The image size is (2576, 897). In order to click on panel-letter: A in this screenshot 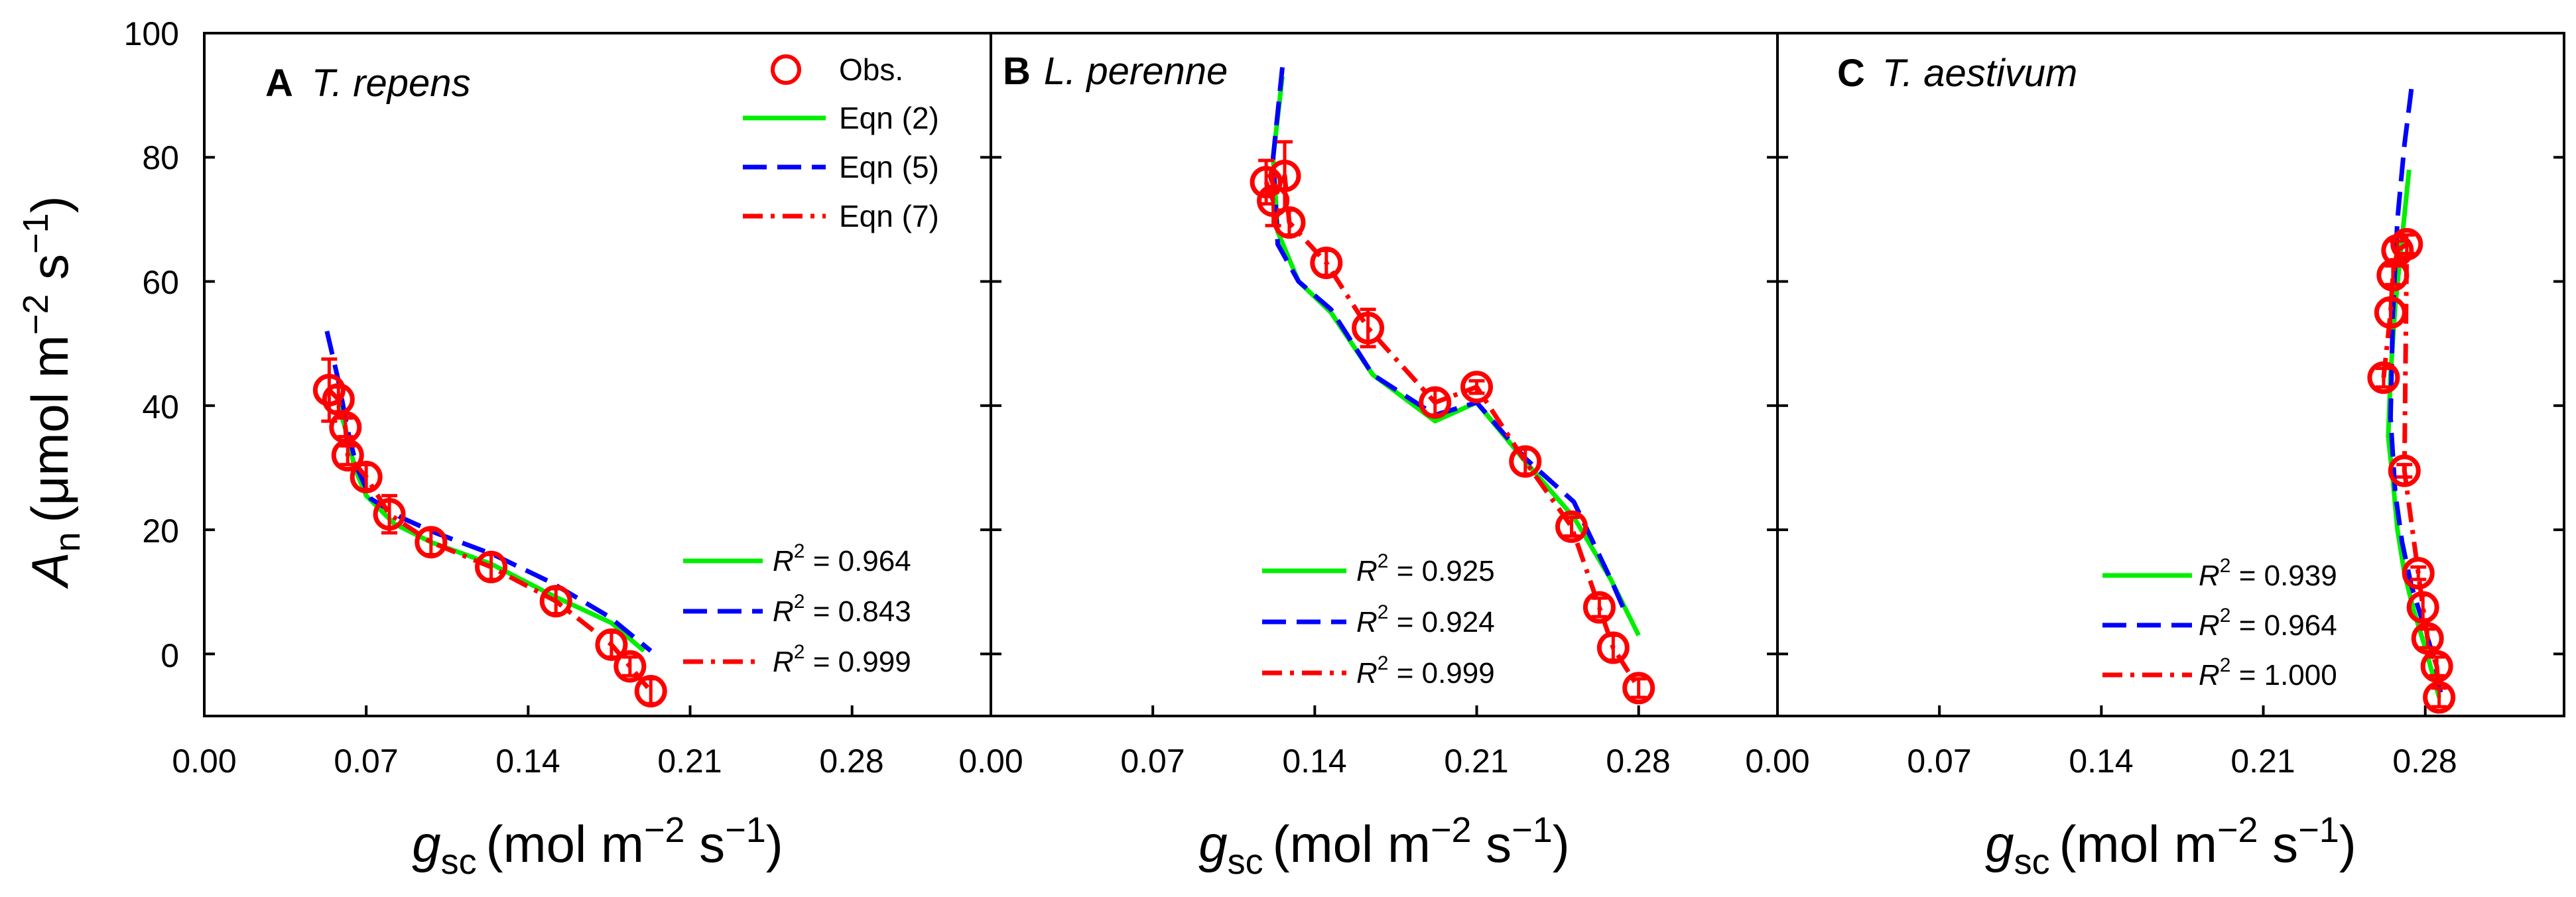, I will do `click(279, 83)`.